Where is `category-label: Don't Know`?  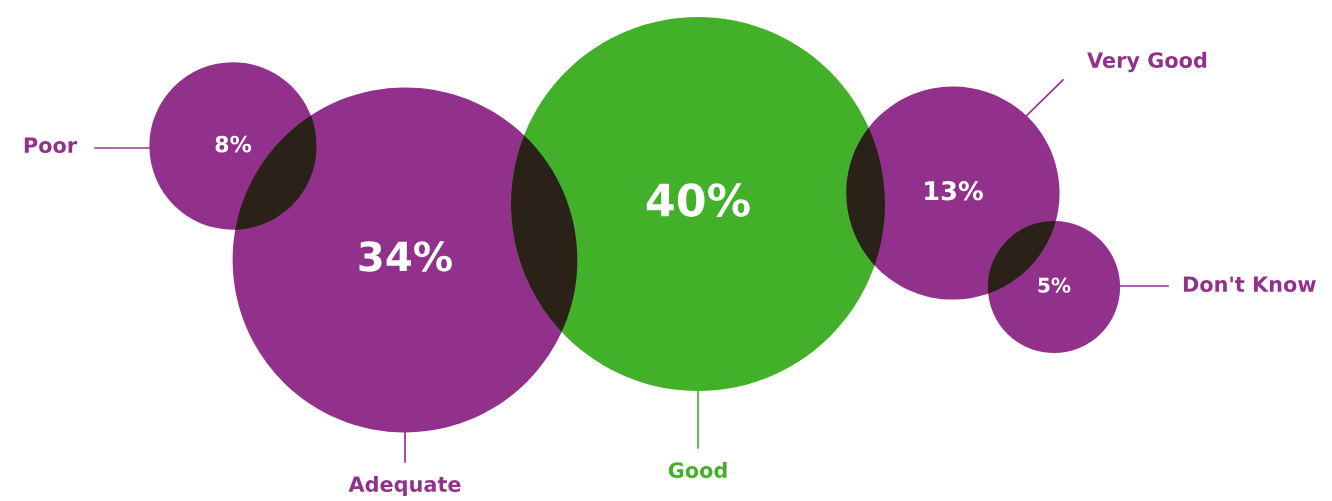 category-label: Don't Know is located at coordinates (1249, 284).